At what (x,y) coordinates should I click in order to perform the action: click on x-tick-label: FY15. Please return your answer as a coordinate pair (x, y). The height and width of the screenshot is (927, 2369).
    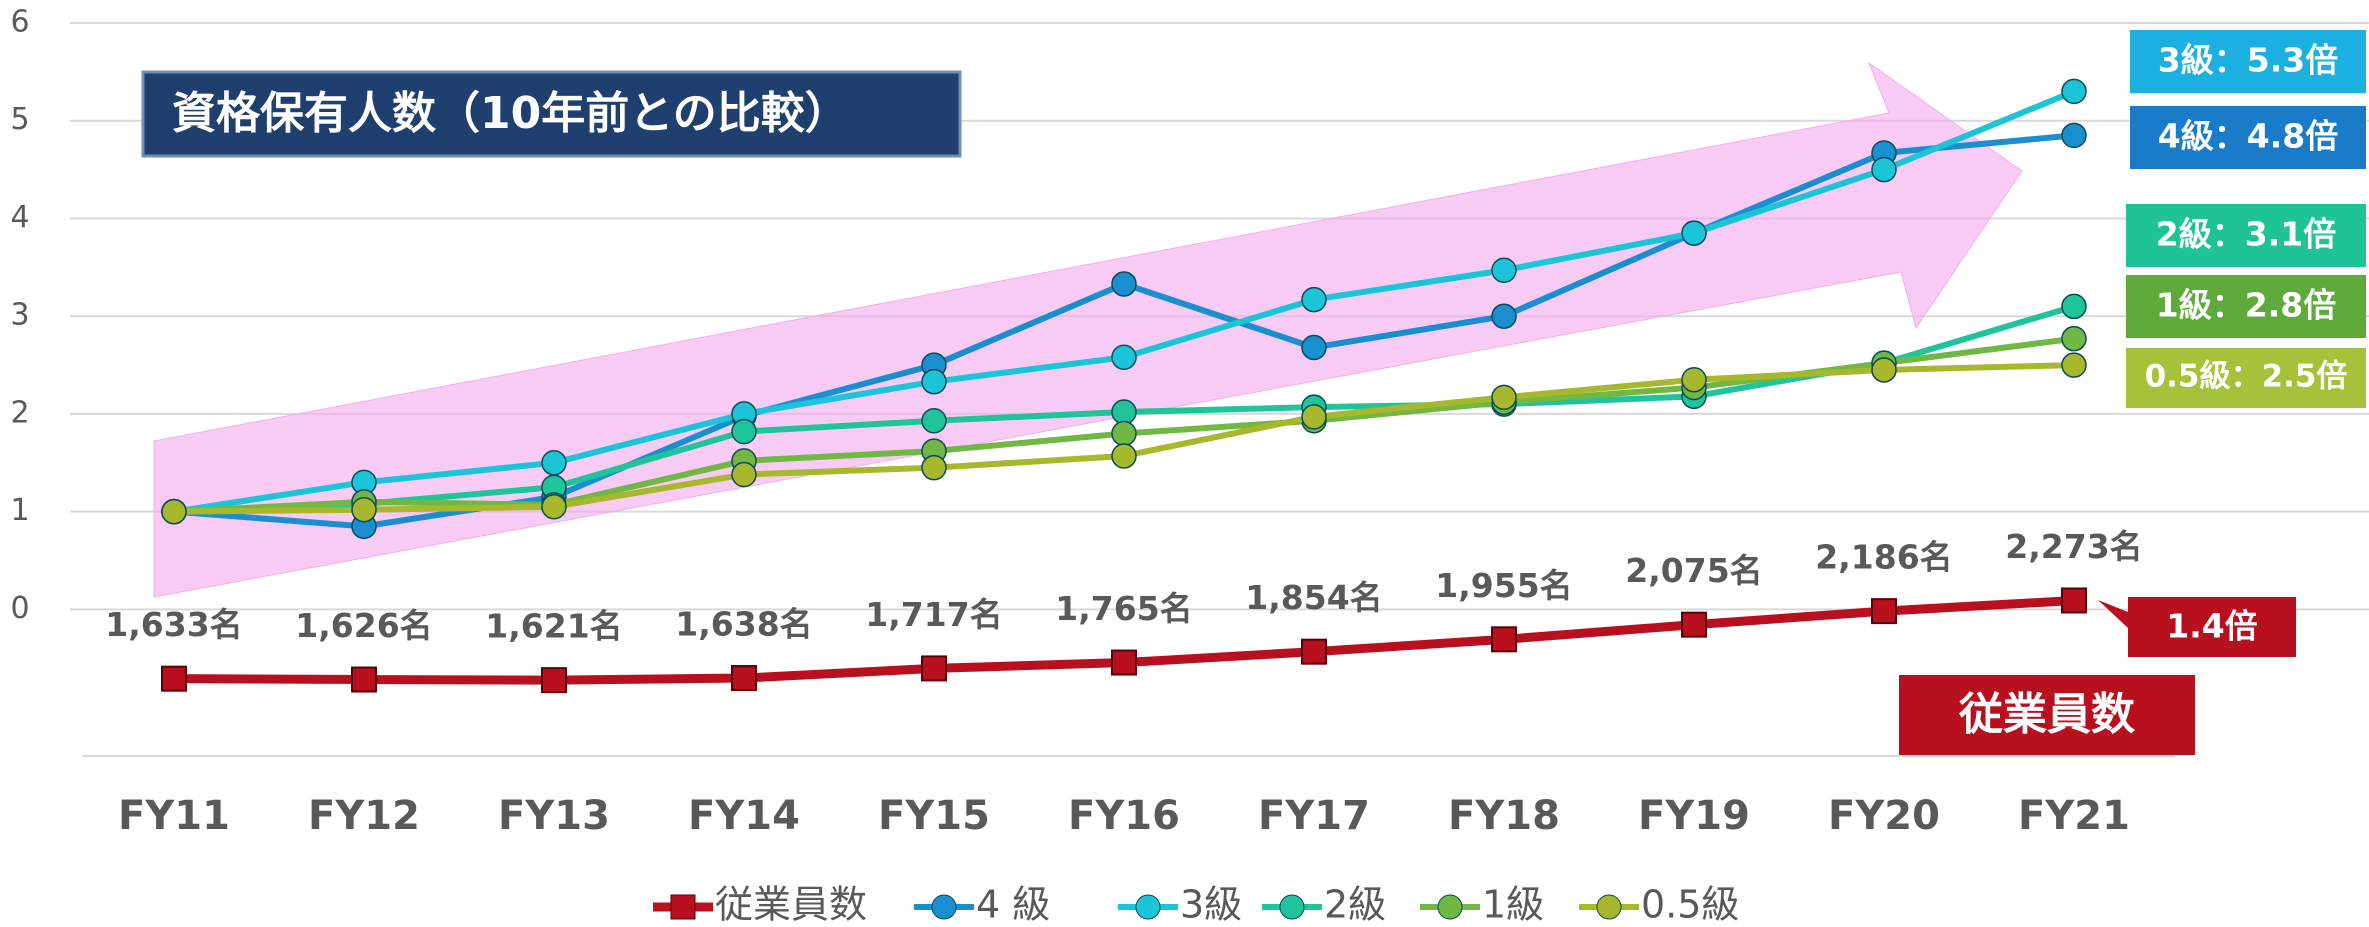
    Looking at the image, I should click on (934, 816).